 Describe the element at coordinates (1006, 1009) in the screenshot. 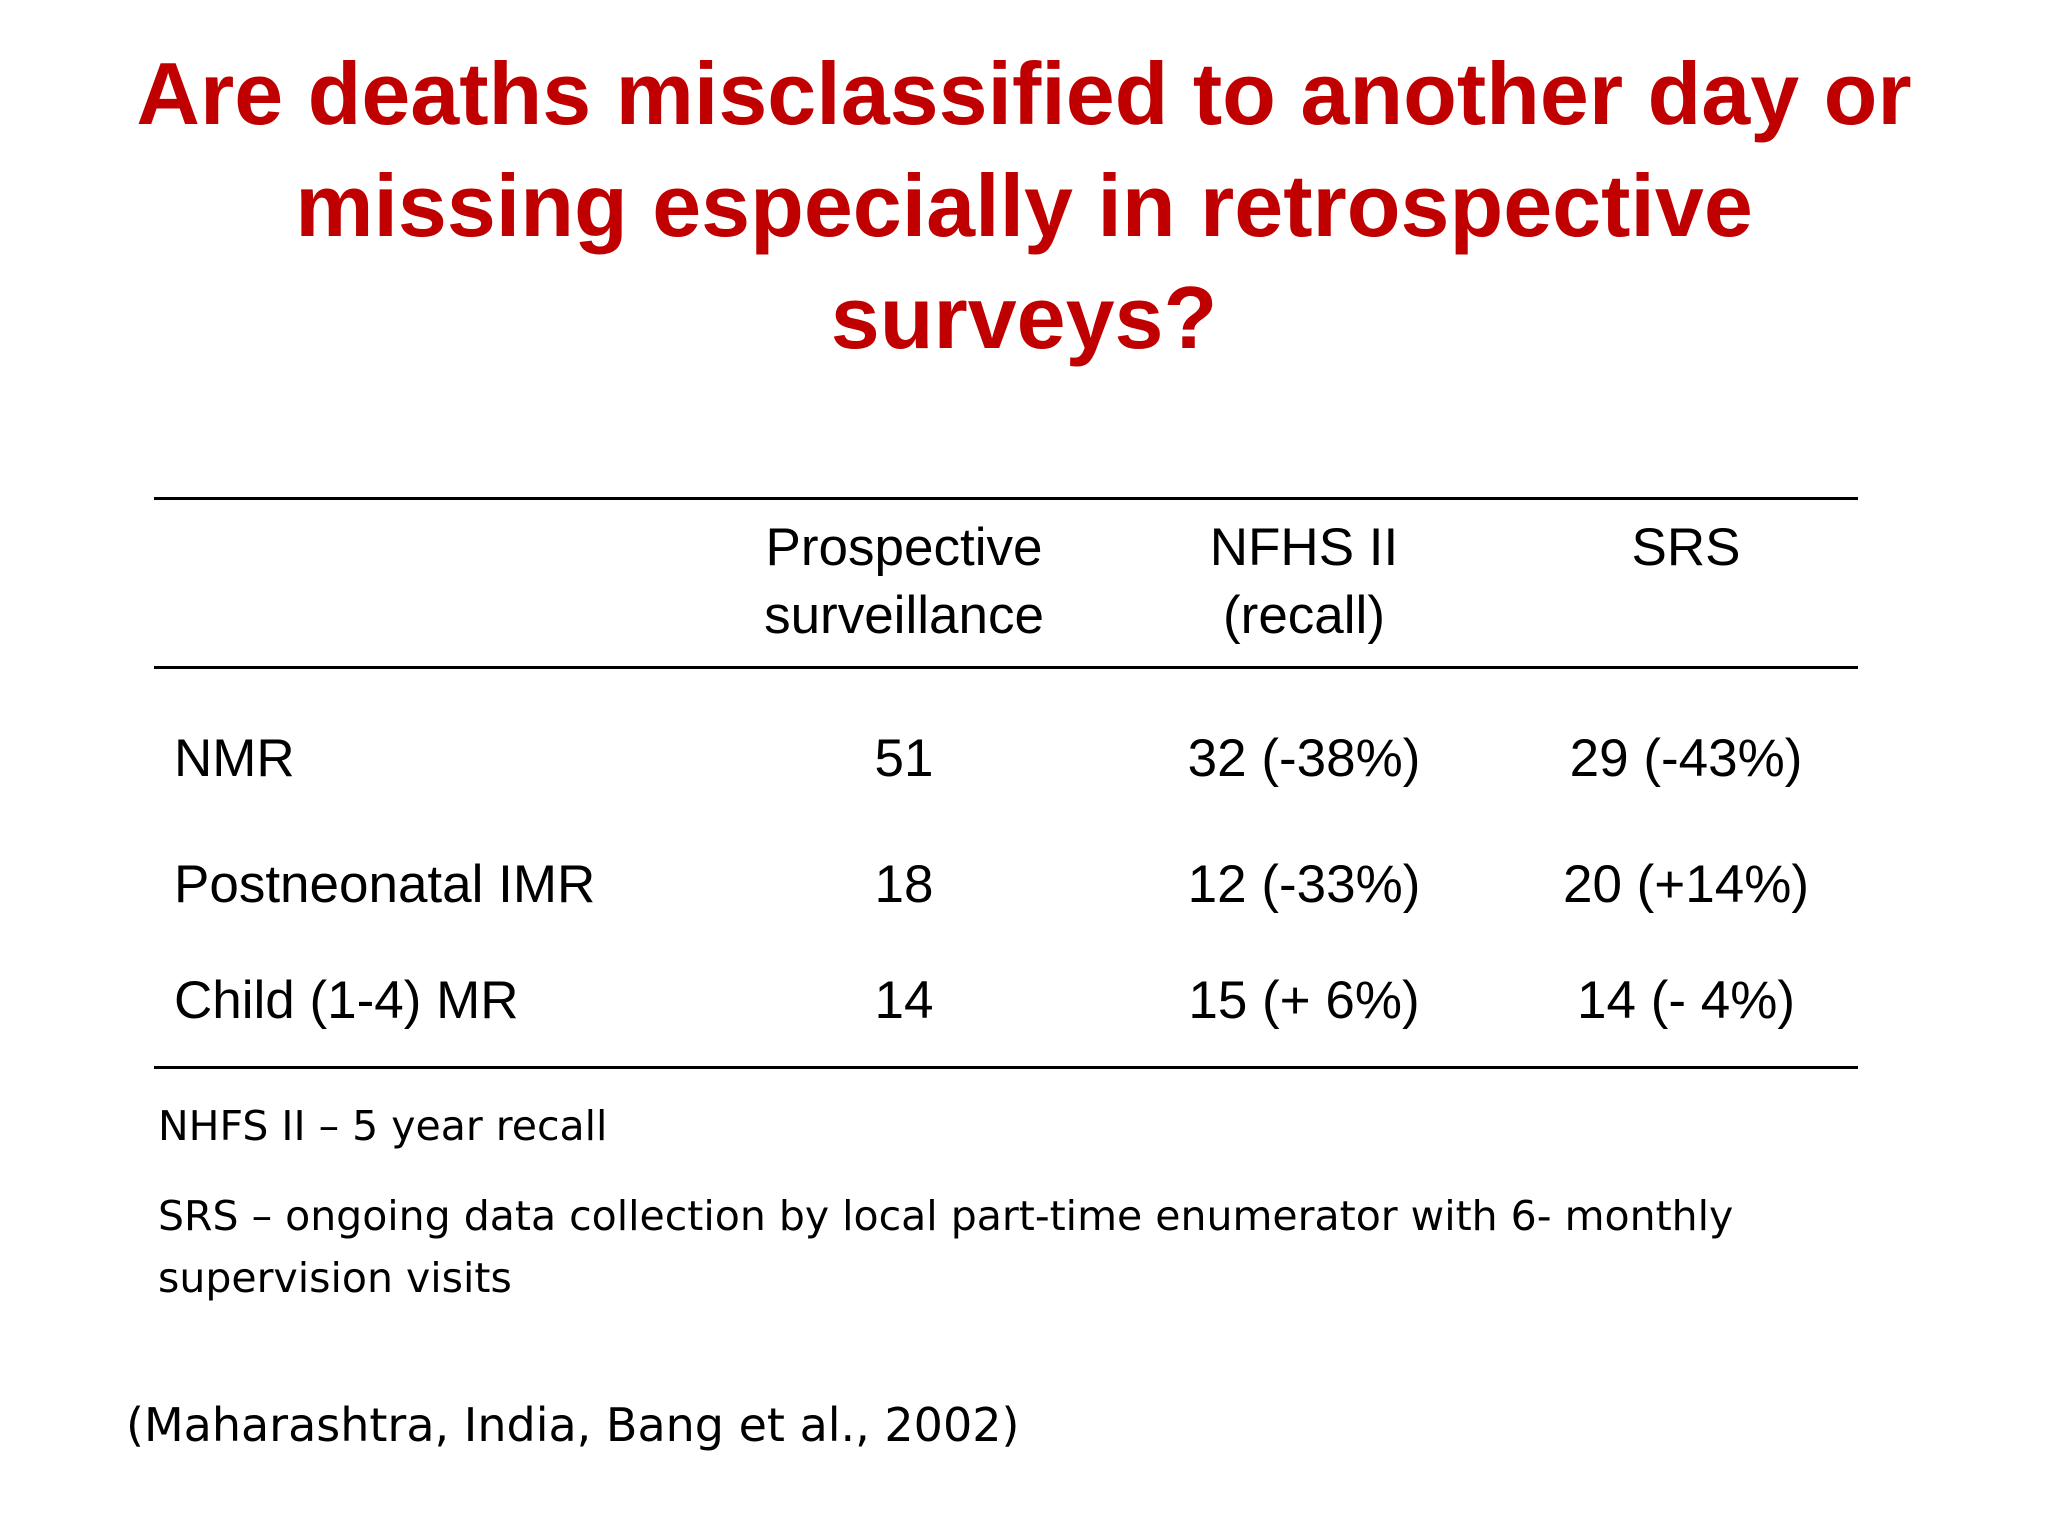

I see `table-row: Child (1-4) MR 14 15 (+ 6%) 14 (- 4%)` at that location.